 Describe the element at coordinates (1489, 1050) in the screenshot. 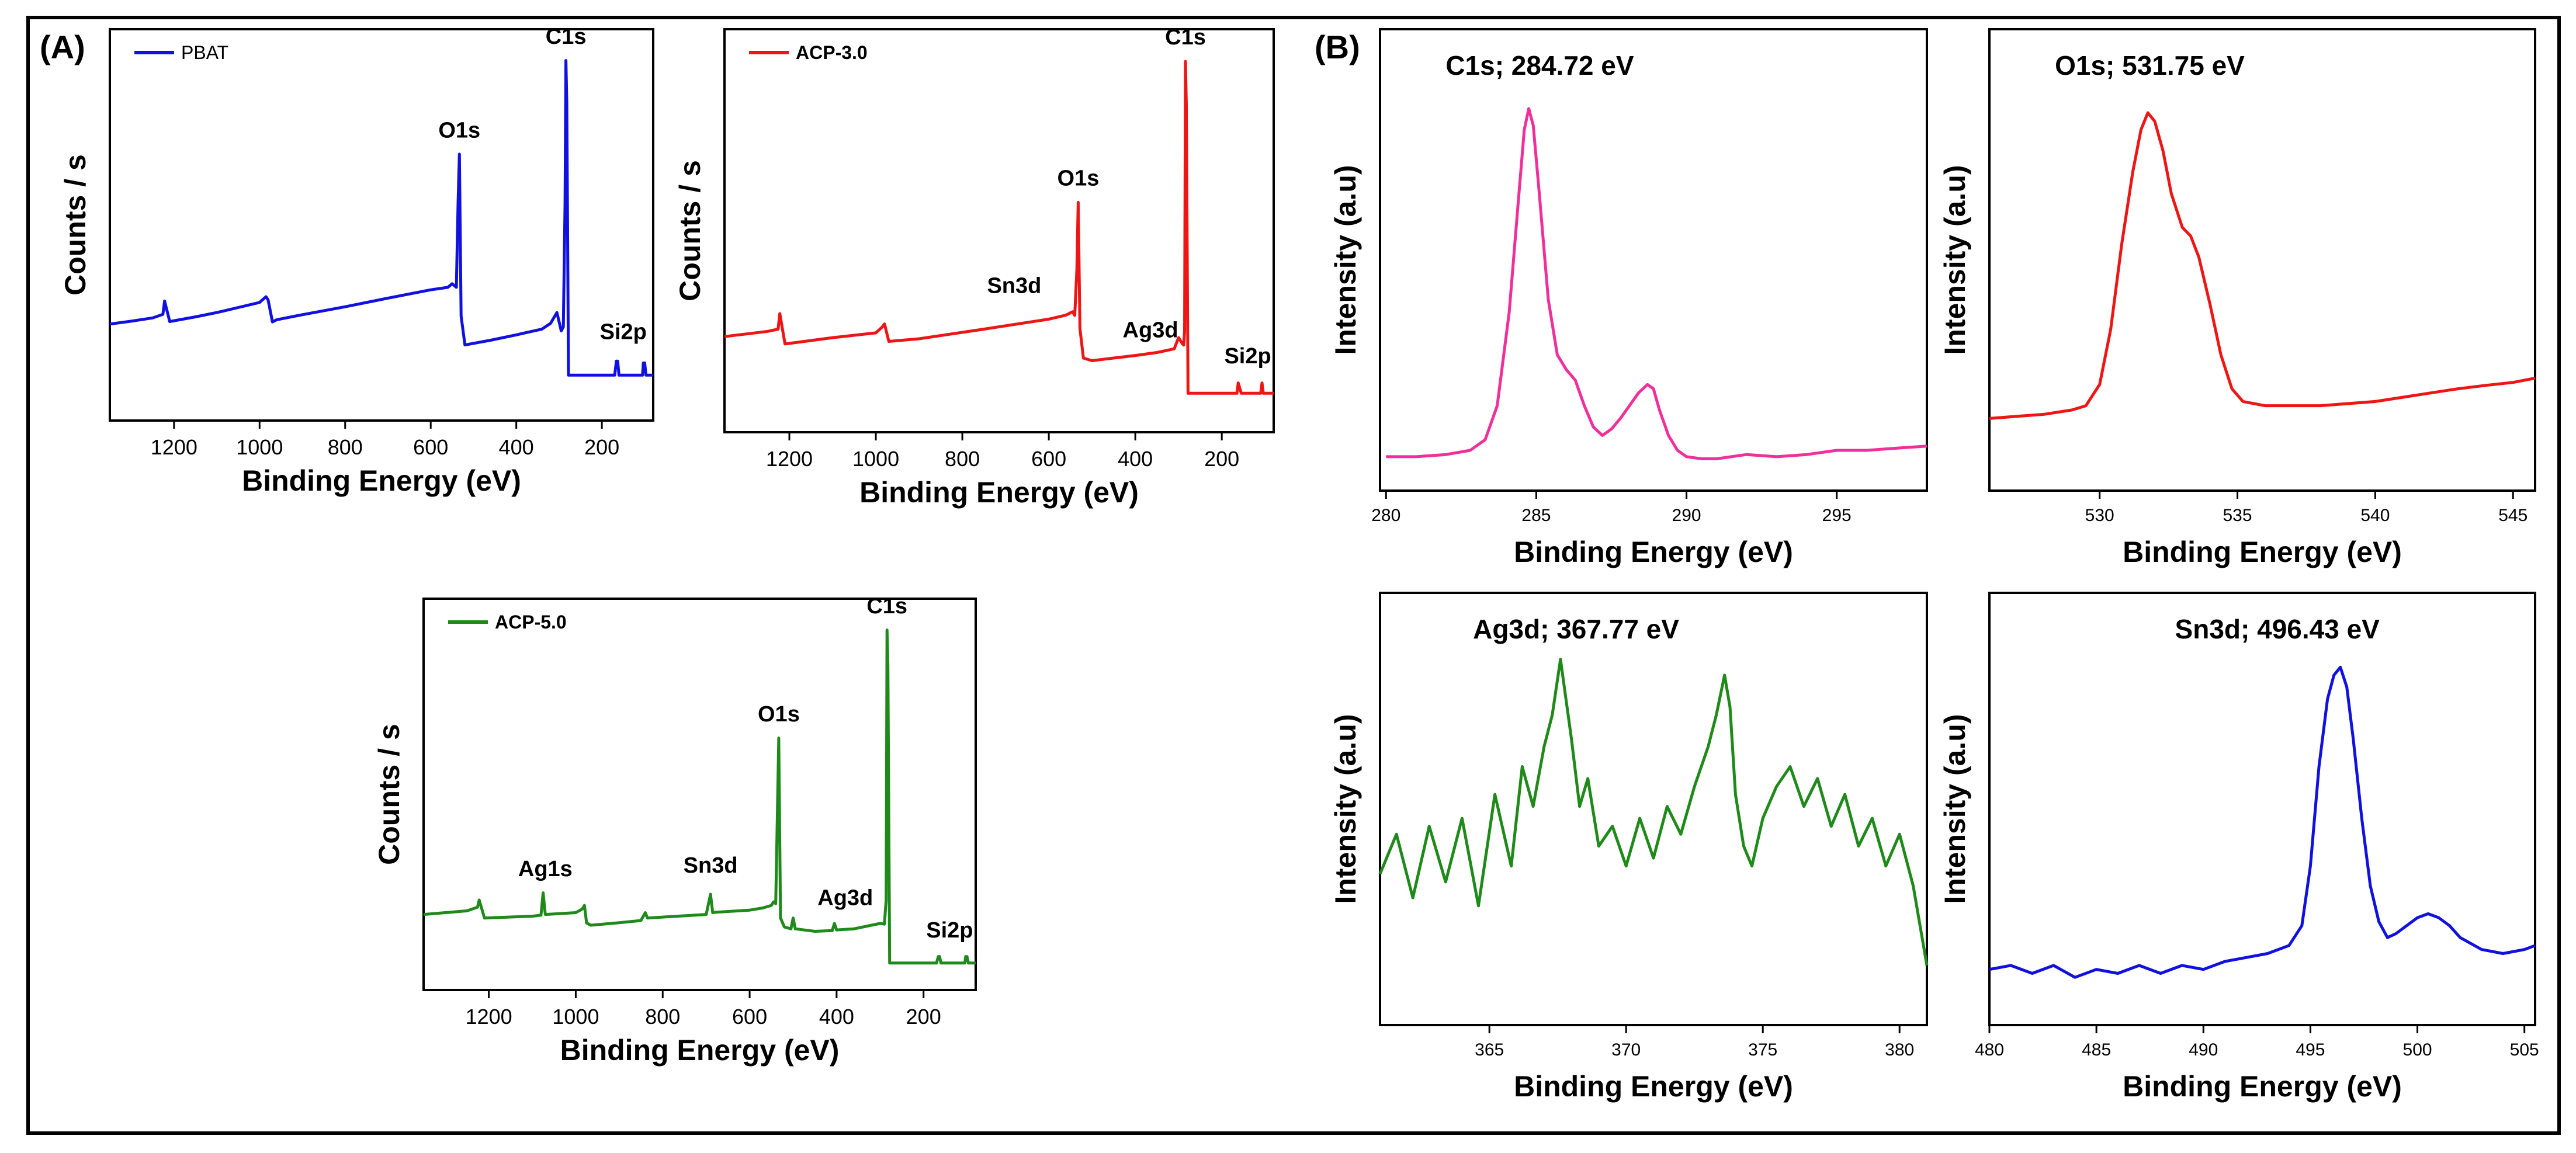

I see `x-tick-label-ag3d: 365` at that location.